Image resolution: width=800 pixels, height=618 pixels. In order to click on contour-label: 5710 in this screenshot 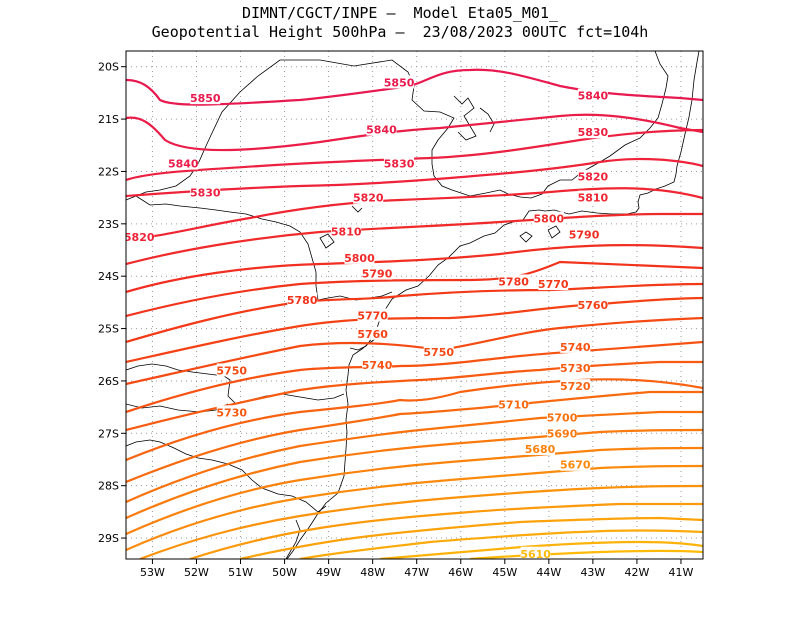, I will do `click(513, 405)`.